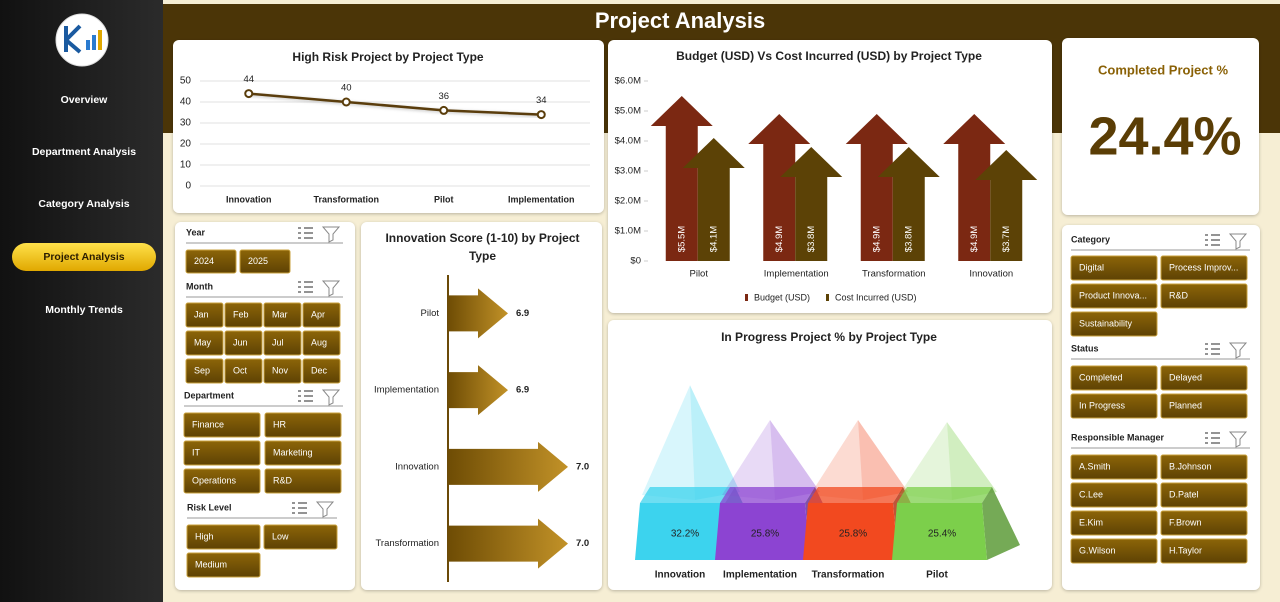 The width and height of the screenshot is (1280, 602). Describe the element at coordinates (280, 536) in the screenshot. I see `filter-option: Low` at that location.